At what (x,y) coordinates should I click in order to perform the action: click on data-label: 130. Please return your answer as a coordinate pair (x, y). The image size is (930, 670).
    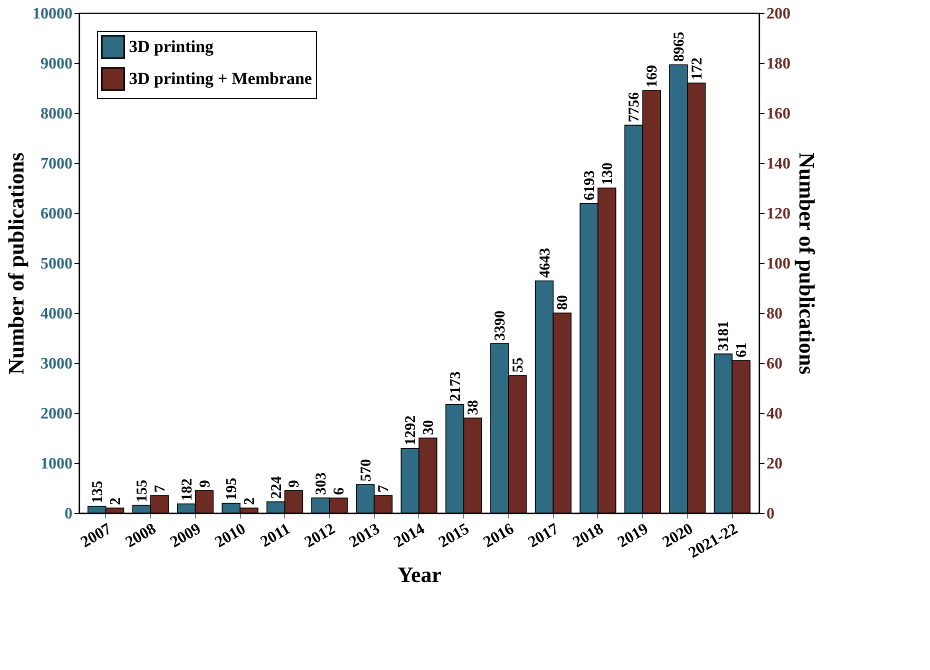
    Looking at the image, I should click on (608, 173).